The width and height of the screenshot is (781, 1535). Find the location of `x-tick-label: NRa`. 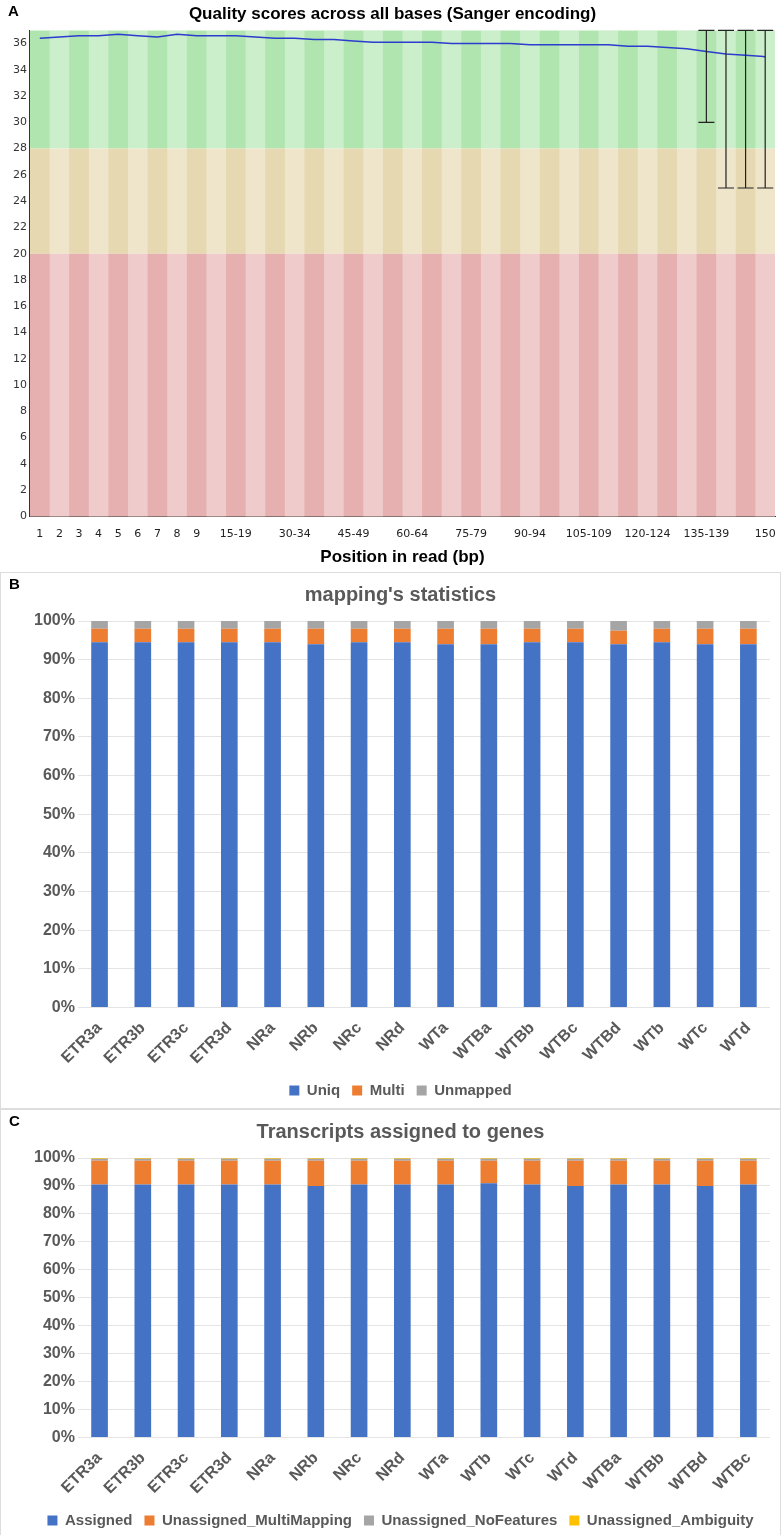

x-tick-label: NRa is located at coordinates (260, 1036).